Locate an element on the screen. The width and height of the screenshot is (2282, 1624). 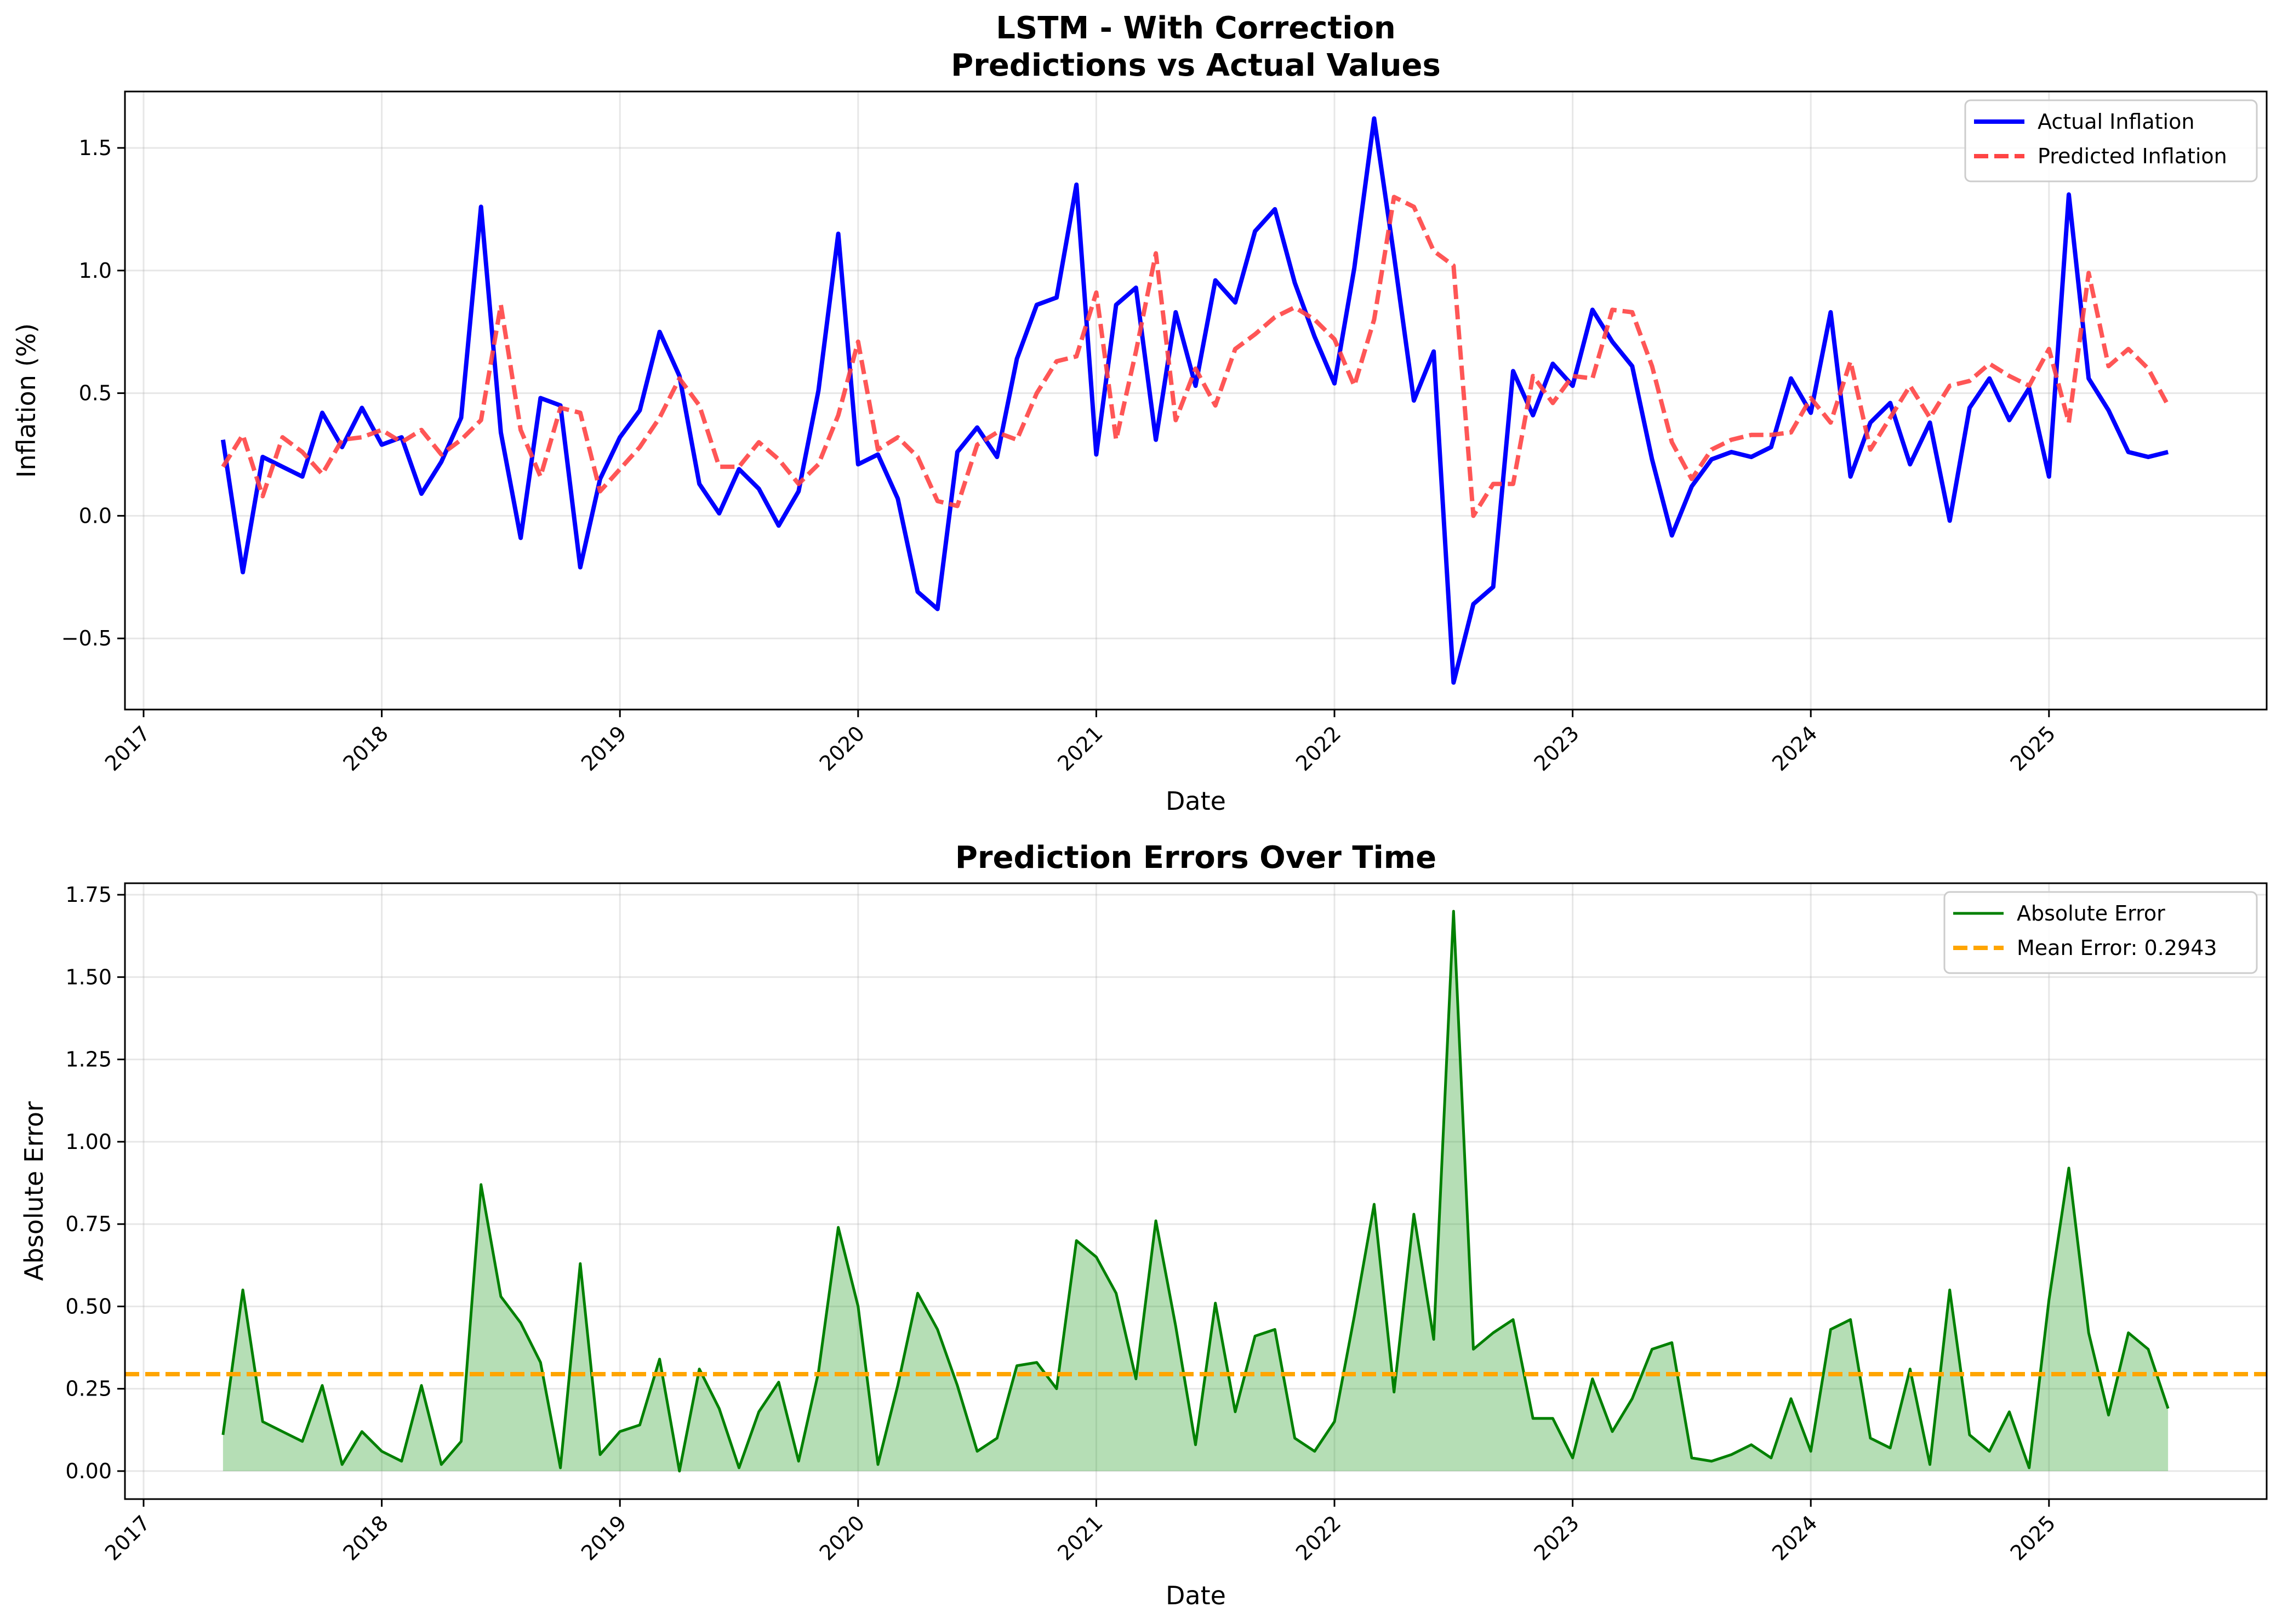
bottom-legend-abs-error-label: Absolute Error is located at coordinates (2091, 913).